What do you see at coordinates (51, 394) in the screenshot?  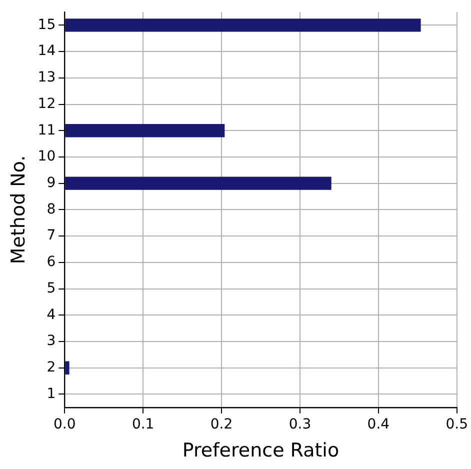 I see `y-tick-label: 1` at bounding box center [51, 394].